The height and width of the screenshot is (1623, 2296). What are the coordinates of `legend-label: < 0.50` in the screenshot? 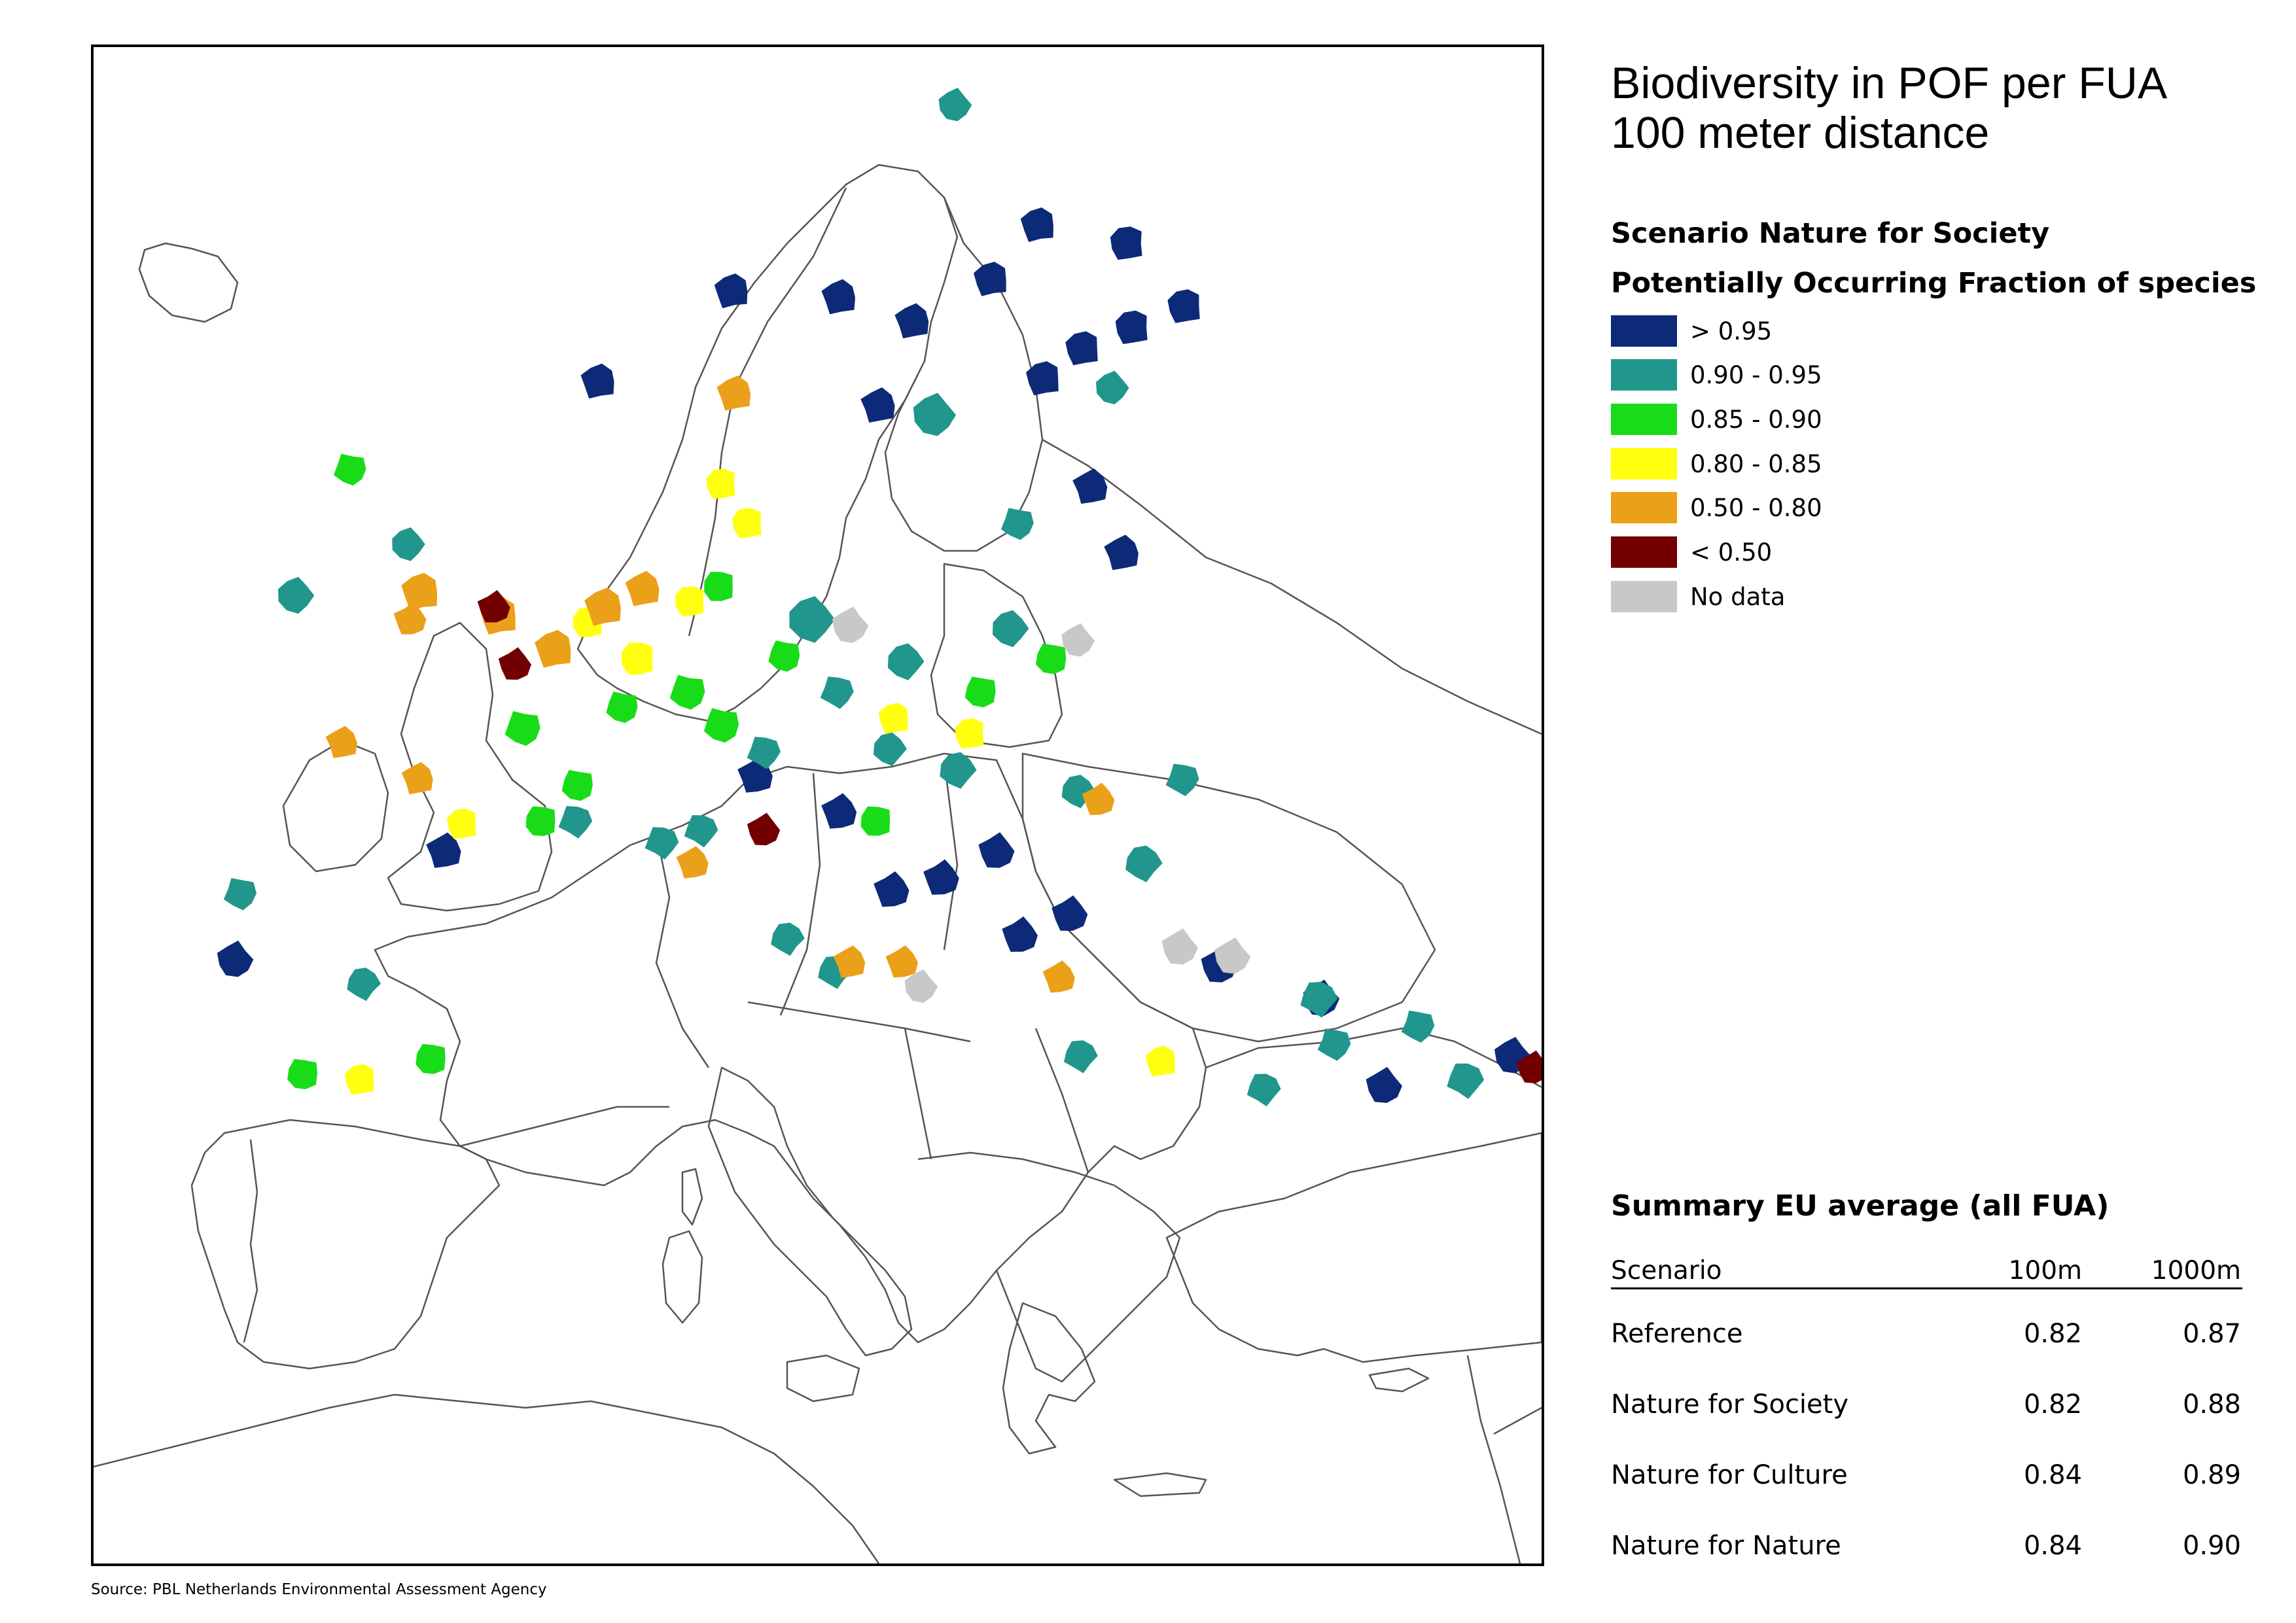 It's located at (1732, 553).